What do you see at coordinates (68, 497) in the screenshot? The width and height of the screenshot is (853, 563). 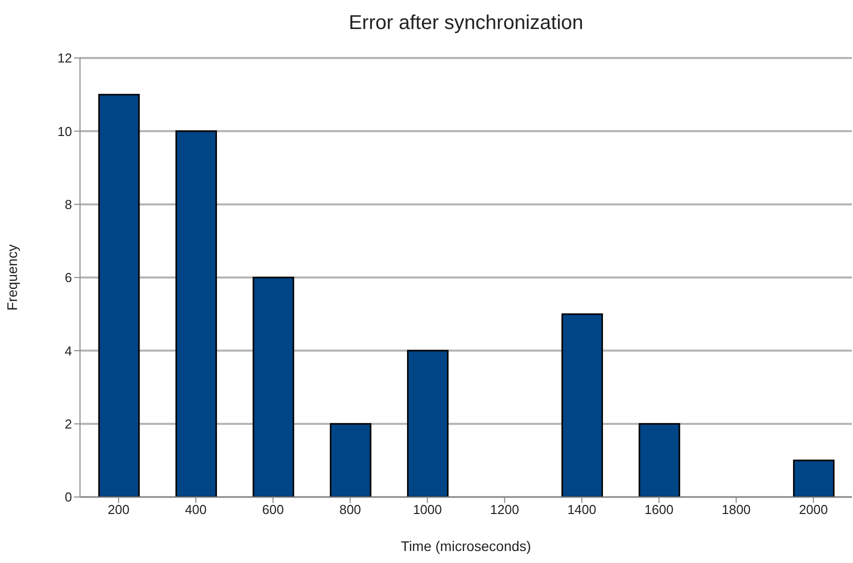 I see `y-tick-label: 0` at bounding box center [68, 497].